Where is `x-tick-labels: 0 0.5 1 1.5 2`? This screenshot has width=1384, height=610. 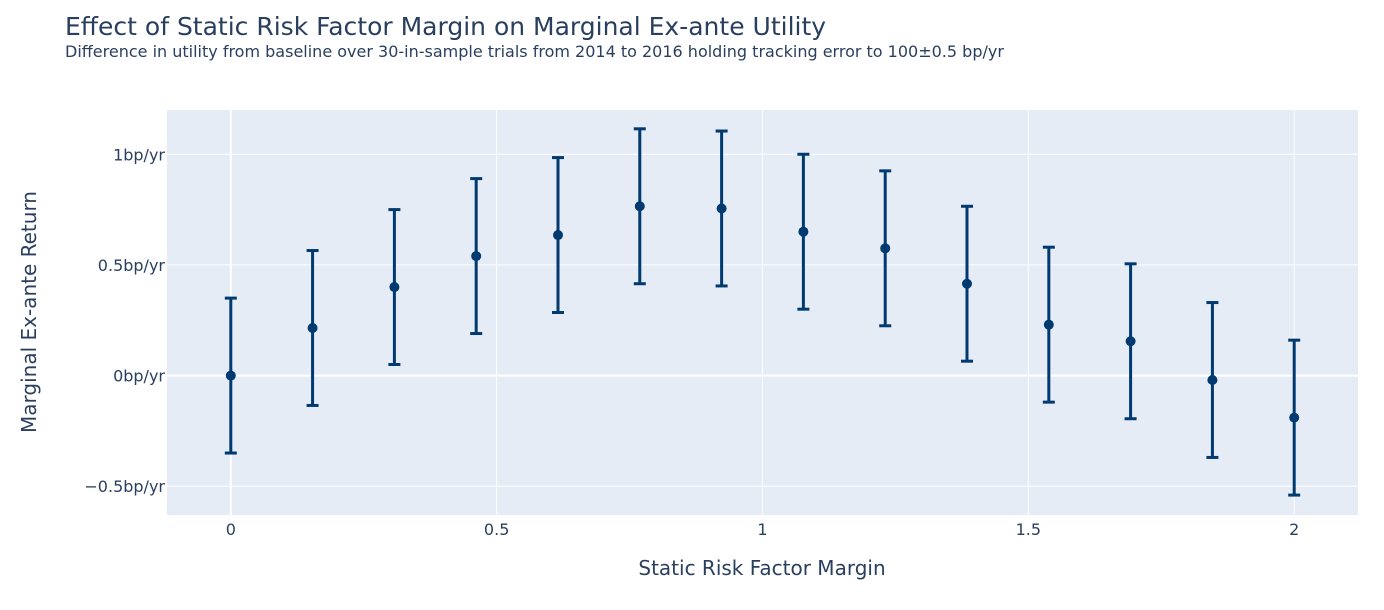
x-tick-labels: 0 0.5 1 1.5 2 is located at coordinates (763, 529).